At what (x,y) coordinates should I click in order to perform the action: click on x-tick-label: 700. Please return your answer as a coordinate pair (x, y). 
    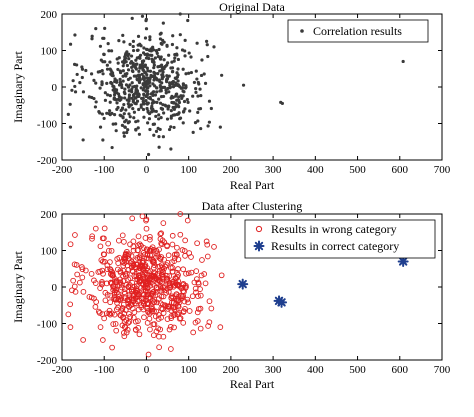
    Looking at the image, I should click on (442, 170).